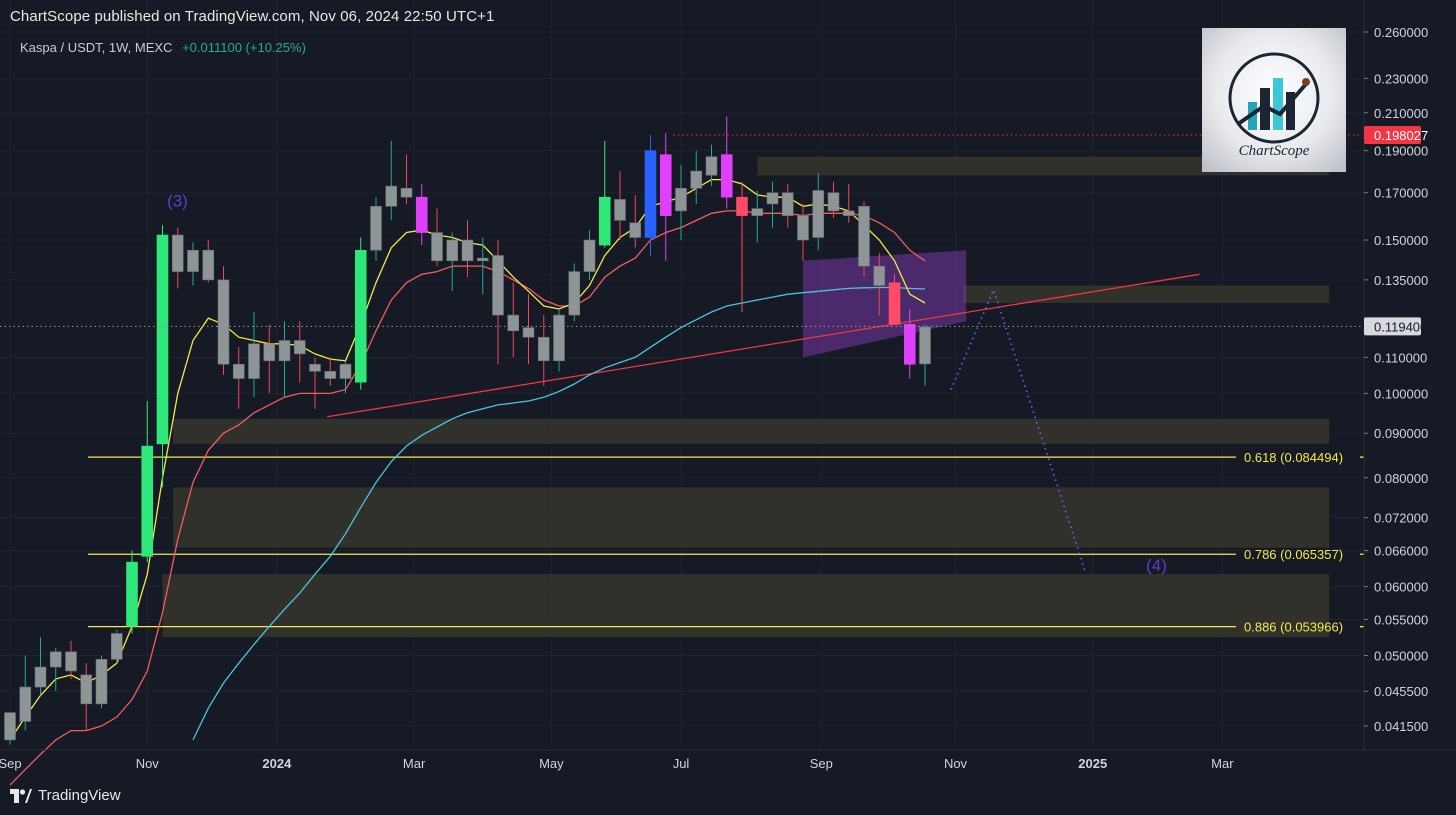 The height and width of the screenshot is (815, 1456). Describe the element at coordinates (1400, 357) in the screenshot. I see `y-tick-label: 0.110000` at that location.